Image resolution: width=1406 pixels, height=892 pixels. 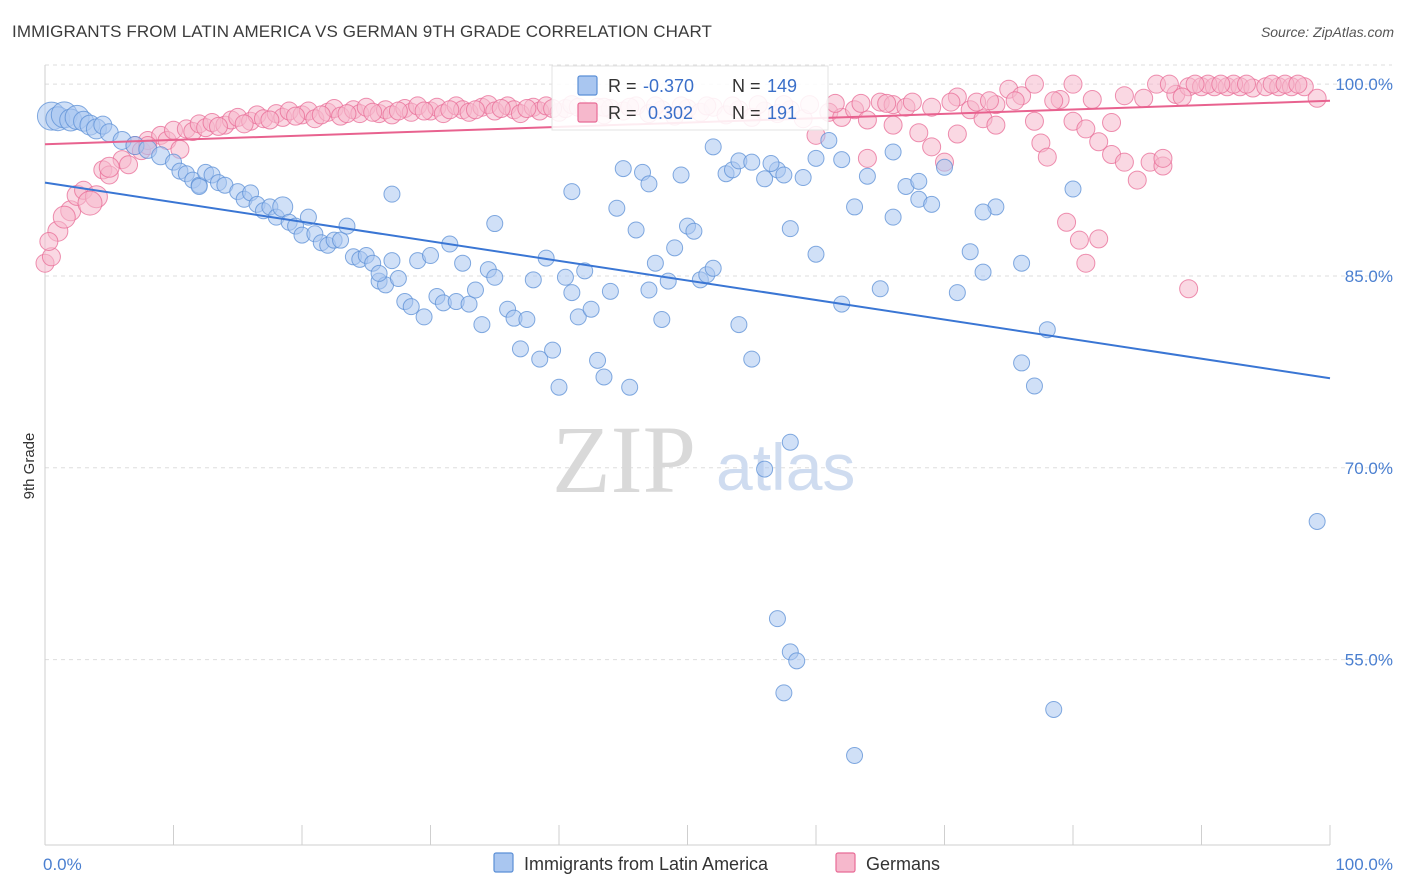 What do you see at coordinates (782, 86) in the screenshot?
I see `legend-n-value-1: 149` at bounding box center [782, 86].